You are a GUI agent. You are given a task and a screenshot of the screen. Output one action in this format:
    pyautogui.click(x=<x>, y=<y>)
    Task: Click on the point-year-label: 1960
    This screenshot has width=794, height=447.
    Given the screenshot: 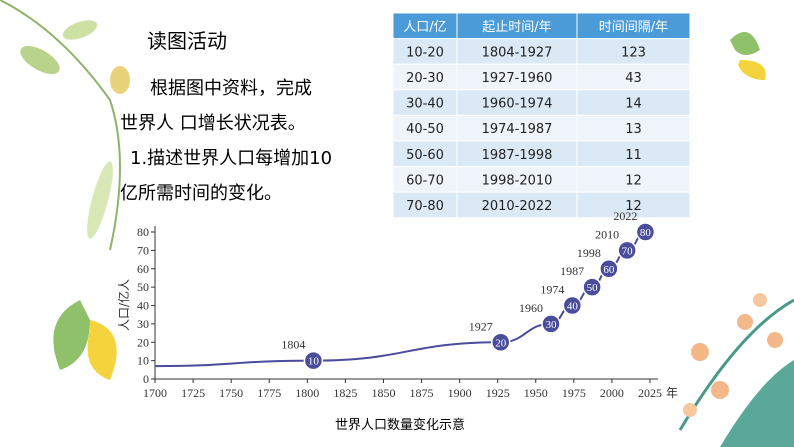 What is the action you would take?
    pyautogui.click(x=531, y=308)
    